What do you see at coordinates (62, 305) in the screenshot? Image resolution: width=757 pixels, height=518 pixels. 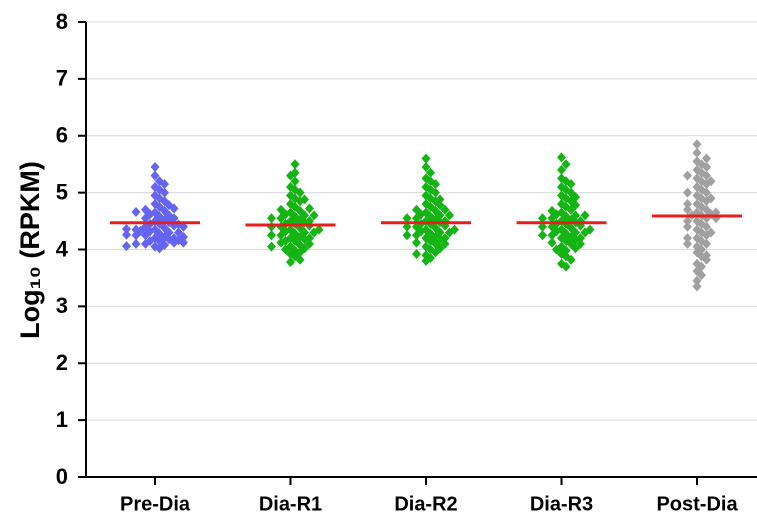 I see `y-tick-label: 3` at bounding box center [62, 305].